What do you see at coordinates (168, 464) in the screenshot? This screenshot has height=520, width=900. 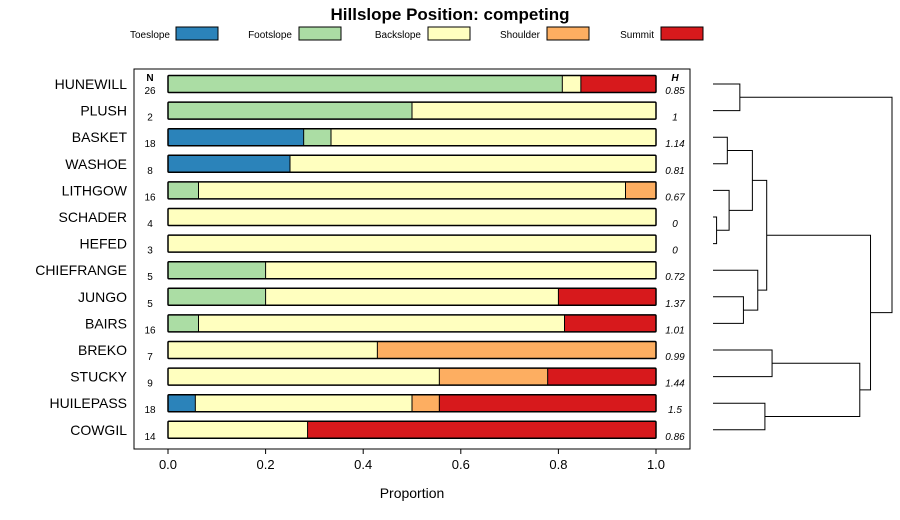 I see `x-tick-label: 0.0` at bounding box center [168, 464].